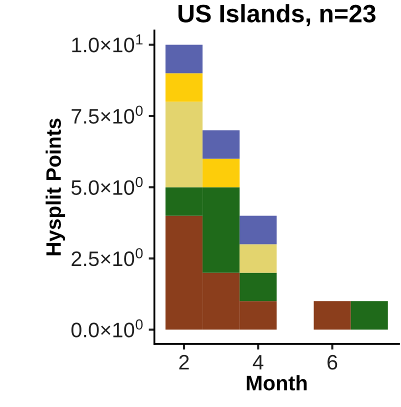 This screenshot has width=401, height=407. Describe the element at coordinates (107, 43) in the screenshot. I see `y-tick-label: 1.0×10$^{1}$` at that location.